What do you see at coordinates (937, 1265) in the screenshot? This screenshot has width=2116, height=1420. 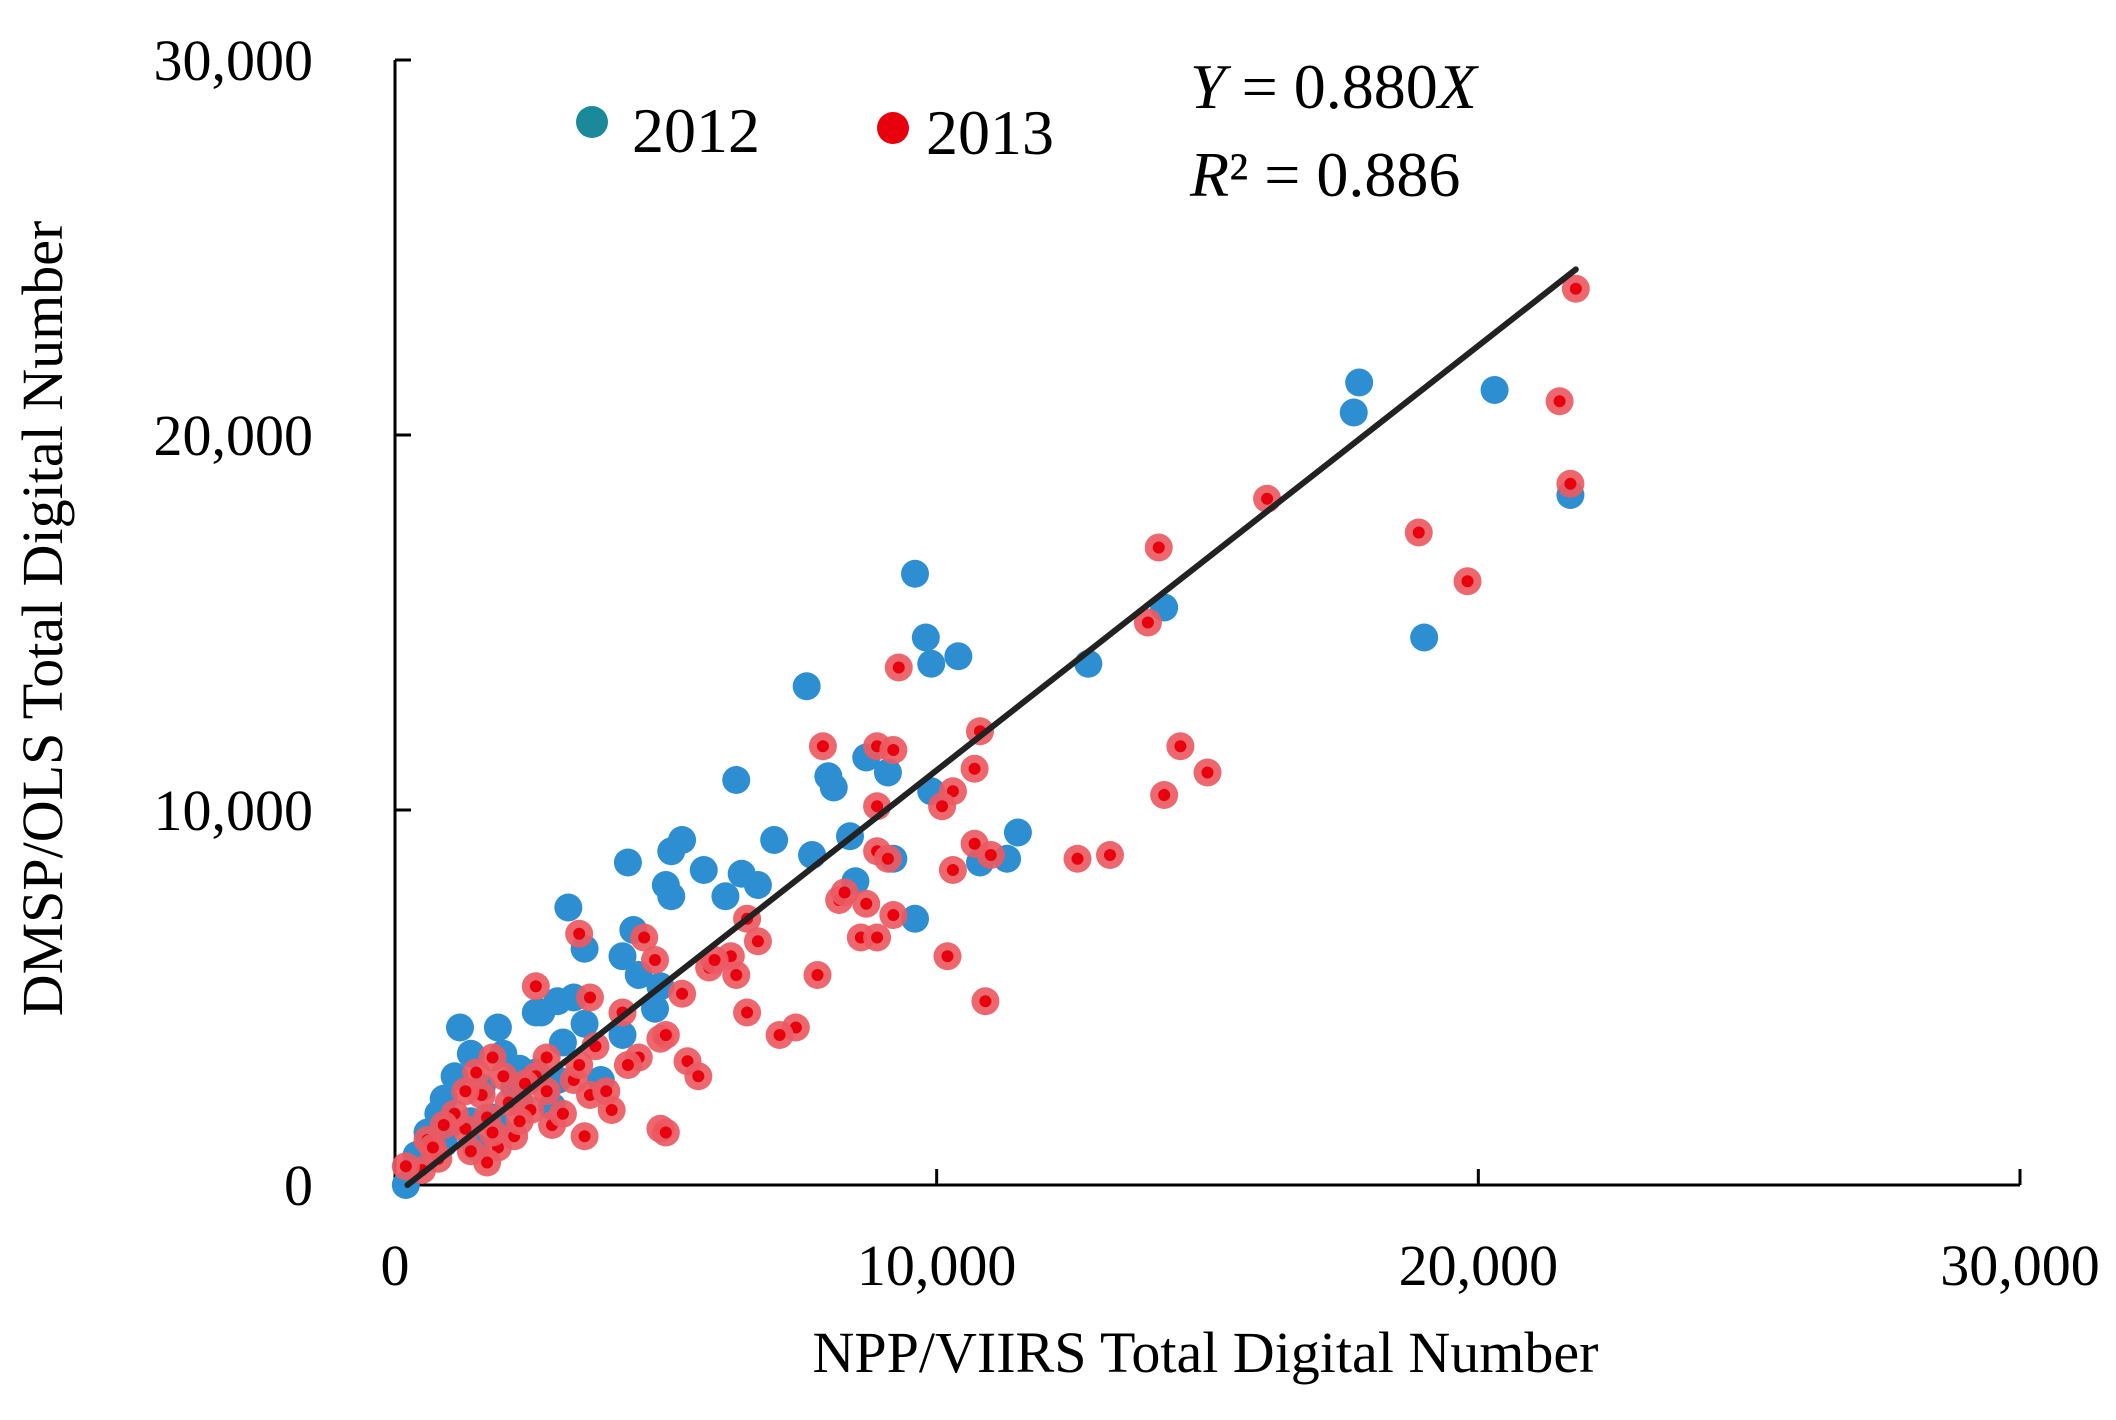 I see `x-tick-label: 10,000` at bounding box center [937, 1265].